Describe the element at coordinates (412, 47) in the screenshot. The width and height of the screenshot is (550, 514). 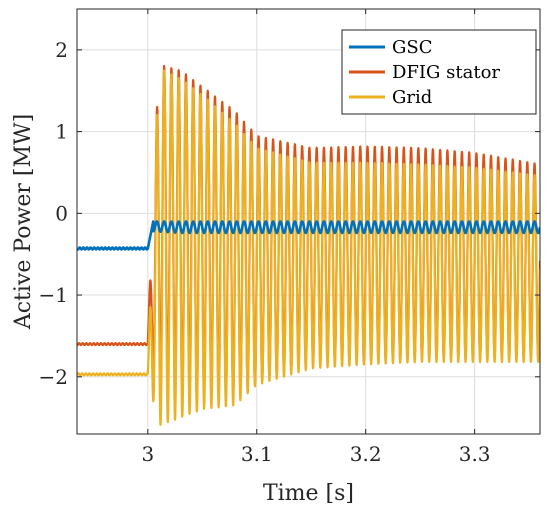
I see `legend-label: GSC` at that location.